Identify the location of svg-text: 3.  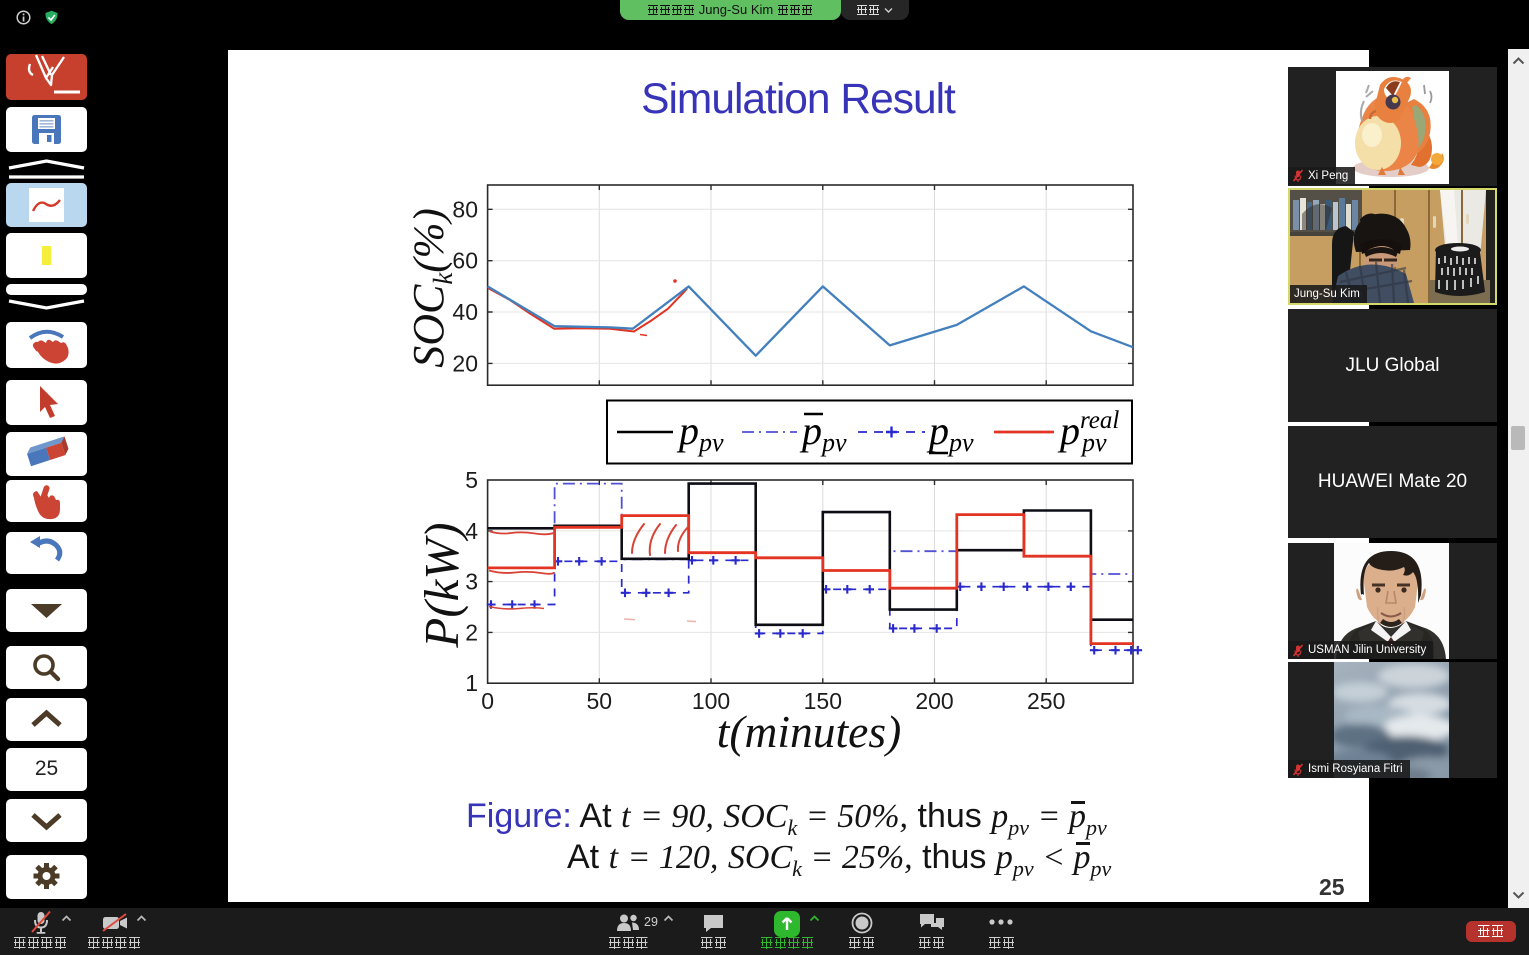
(471, 582).